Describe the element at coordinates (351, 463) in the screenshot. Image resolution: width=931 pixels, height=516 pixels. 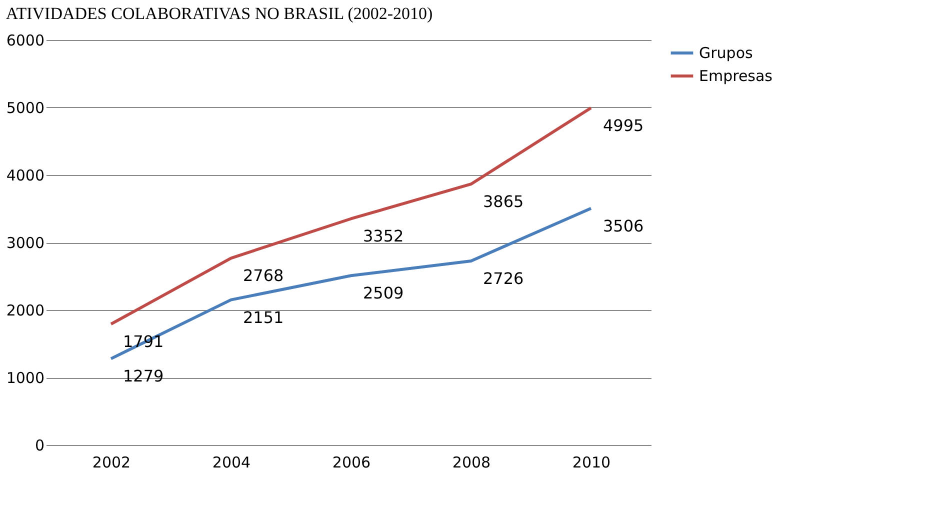
I see `x-tick-label: 2006` at that location.